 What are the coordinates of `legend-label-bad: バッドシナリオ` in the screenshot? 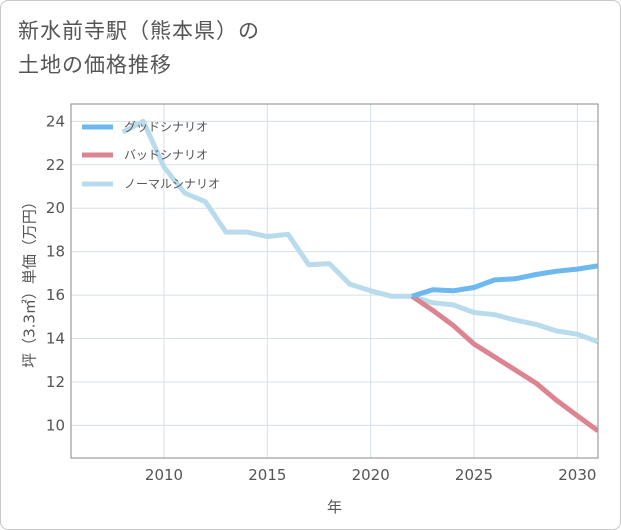 It's located at (166, 155).